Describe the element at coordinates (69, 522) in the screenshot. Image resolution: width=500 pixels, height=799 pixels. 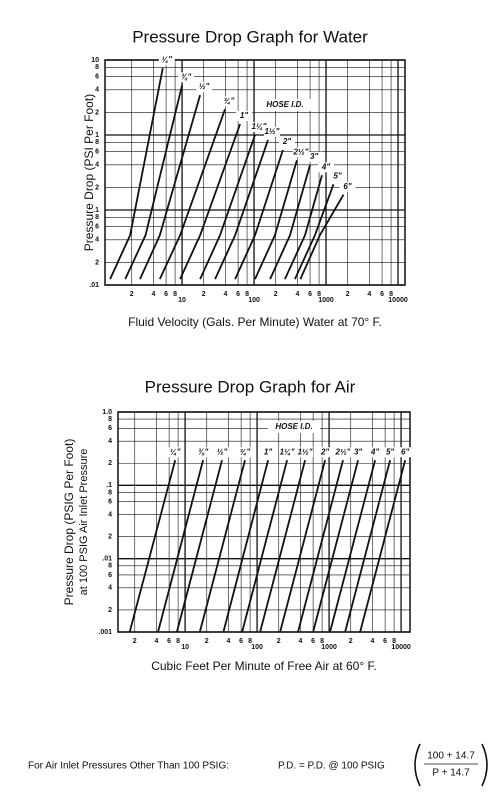
I see `y-axis-label: Pressure Drop (PSIG Per Foot)` at that location.